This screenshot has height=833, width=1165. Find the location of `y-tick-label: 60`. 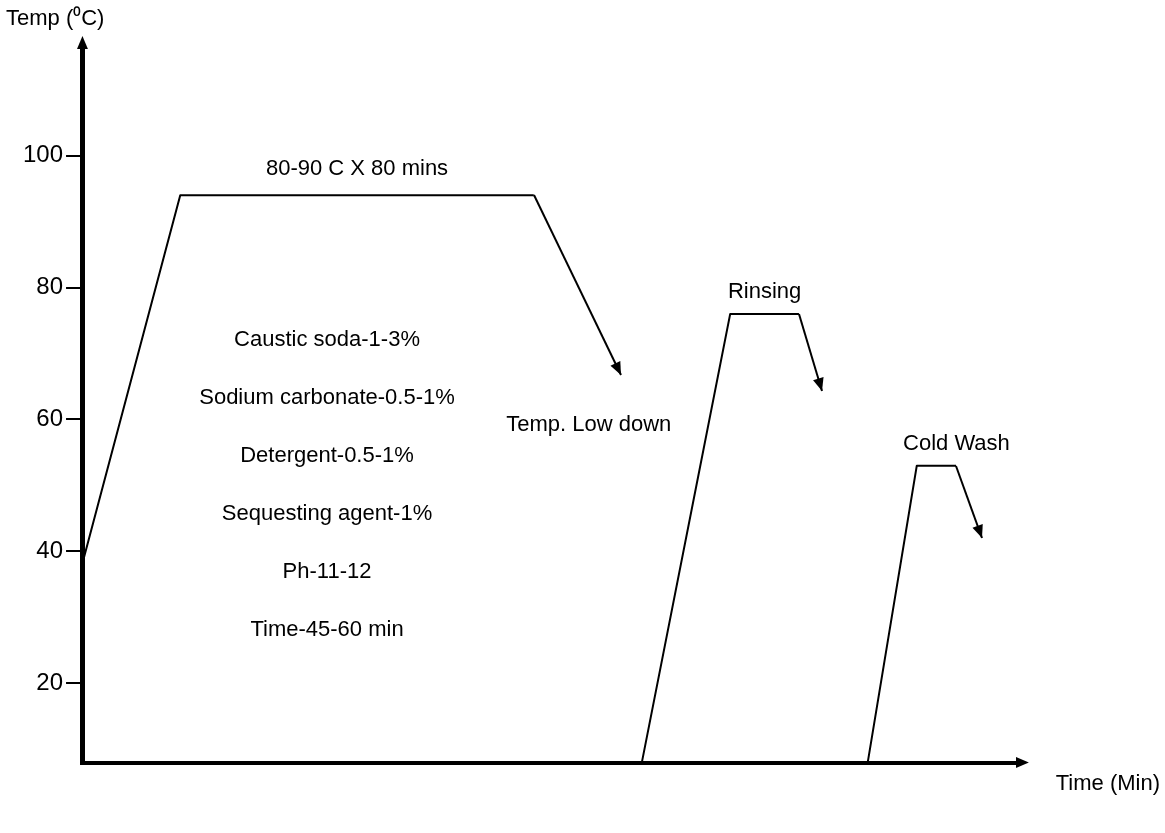

y-tick-label: 60 is located at coordinates (50, 418).